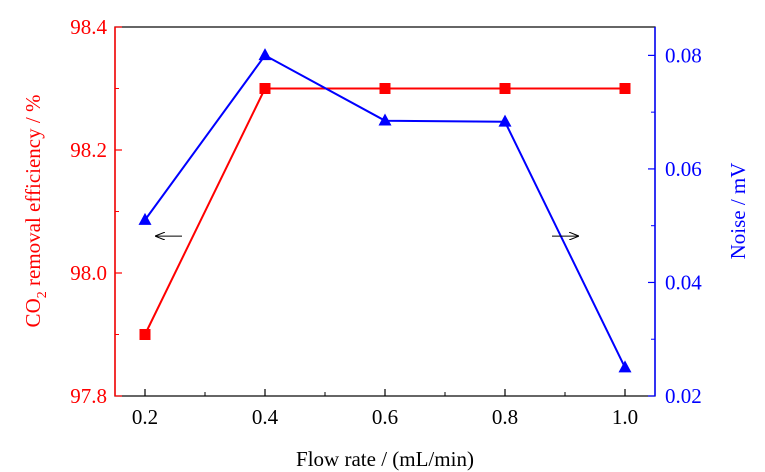  Describe the element at coordinates (683, 282) in the screenshot. I see `right-tick-label: 0.04` at that location.